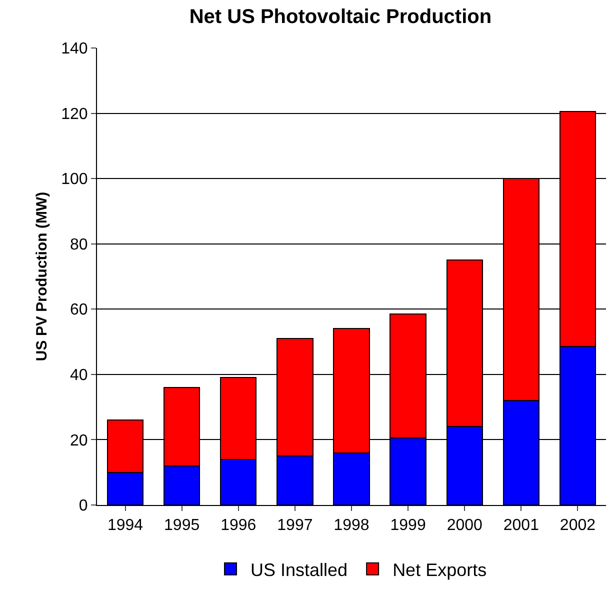 The image size is (608, 590). What do you see at coordinates (83, 506) in the screenshot?
I see `y-tick-label: 0` at bounding box center [83, 506].